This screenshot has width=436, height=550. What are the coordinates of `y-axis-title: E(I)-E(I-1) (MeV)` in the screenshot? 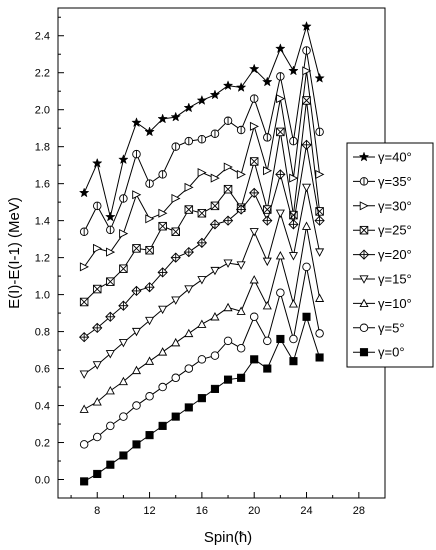 It's located at (14, 253).